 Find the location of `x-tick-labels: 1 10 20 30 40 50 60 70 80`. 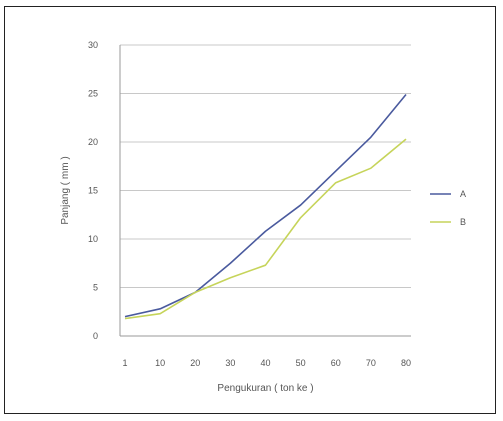

x-tick-labels: 1 10 20 30 40 50 60 70 80 is located at coordinates (266, 363).